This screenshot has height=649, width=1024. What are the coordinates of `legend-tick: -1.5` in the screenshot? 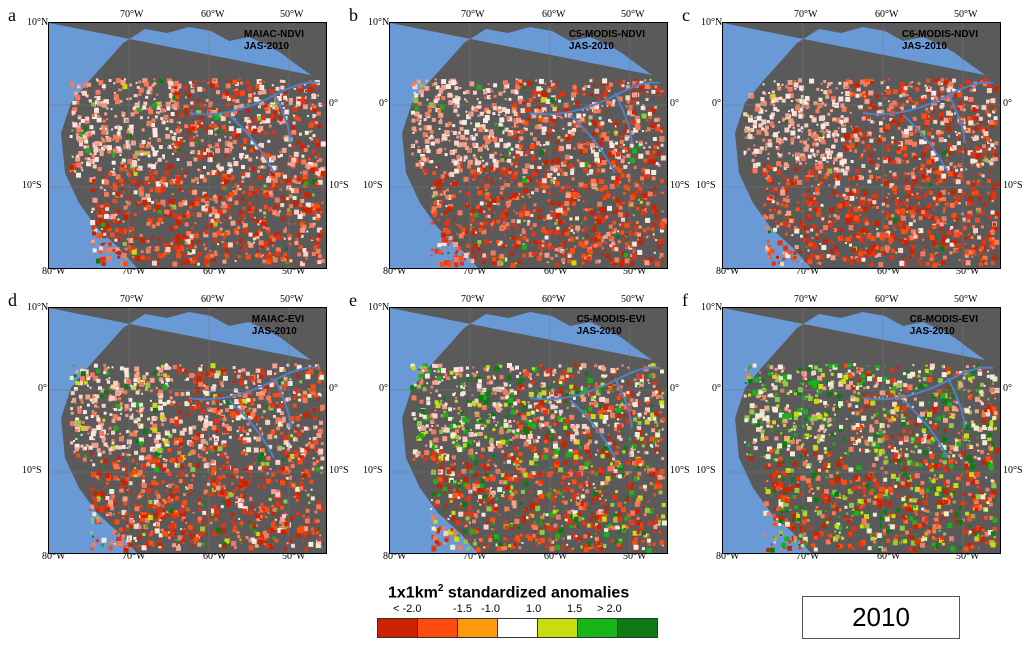 It's located at (462, 609).